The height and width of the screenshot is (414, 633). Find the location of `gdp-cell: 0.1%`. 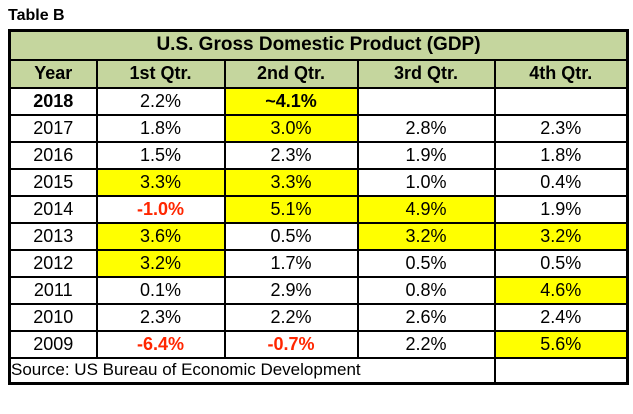

gdp-cell: 0.1% is located at coordinates (160, 290).